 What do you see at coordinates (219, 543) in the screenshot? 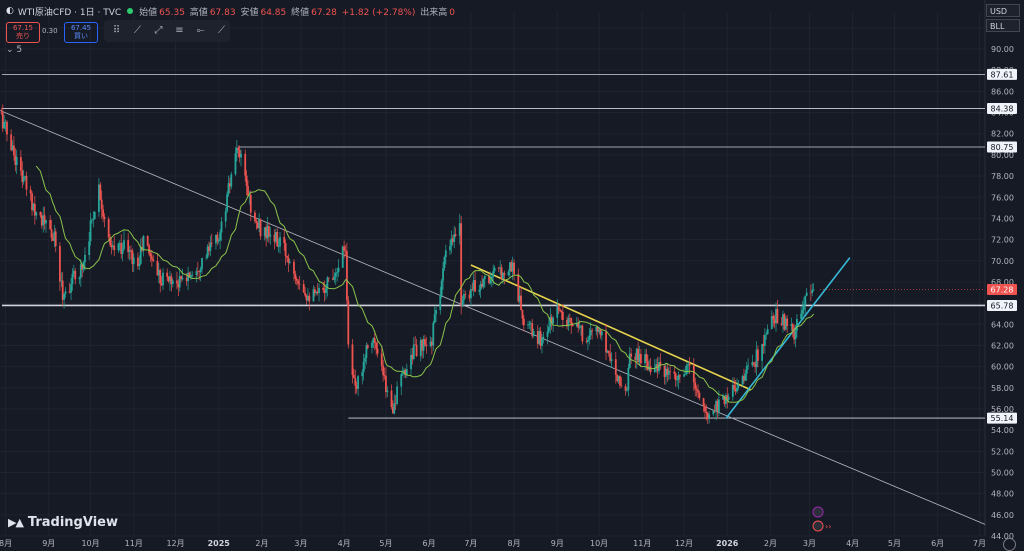
I see `x-tick-label: 2025` at bounding box center [219, 543].